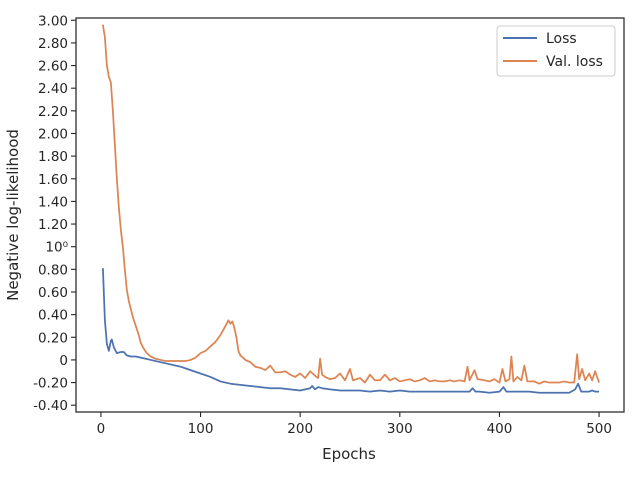  Describe the element at coordinates (50, 406) in the screenshot. I see `y-tick-label: -0.40` at that location.